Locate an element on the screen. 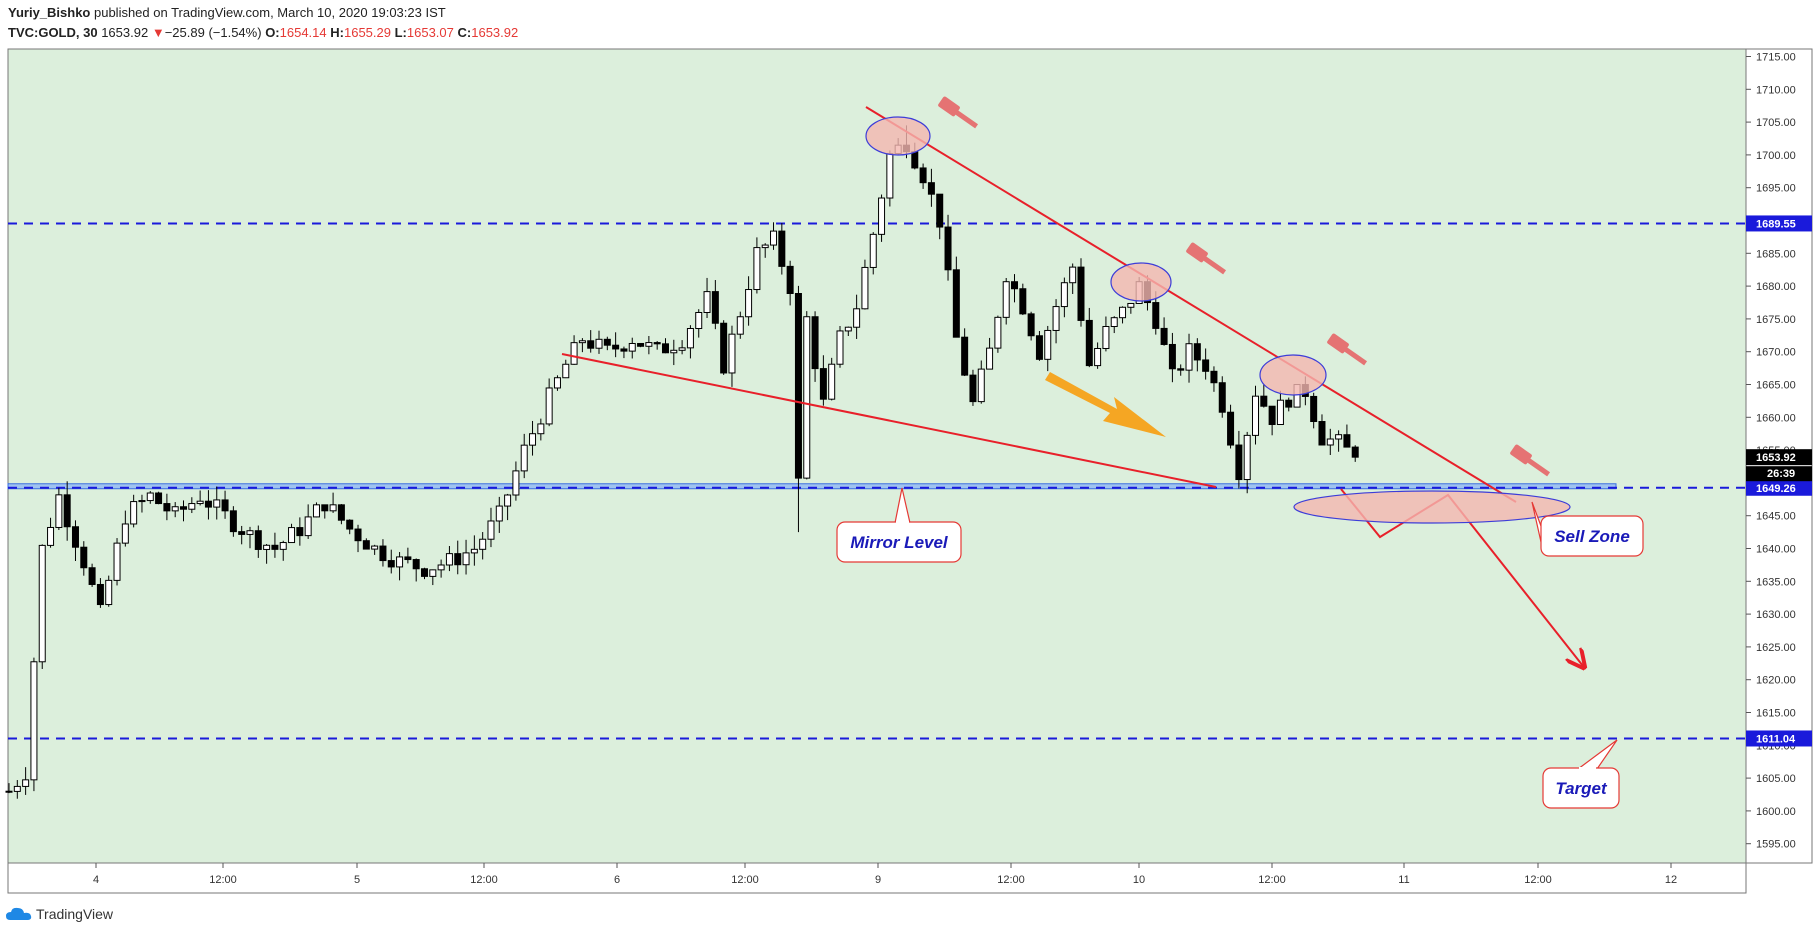  hammer-icon is located at coordinates (1206, 258).